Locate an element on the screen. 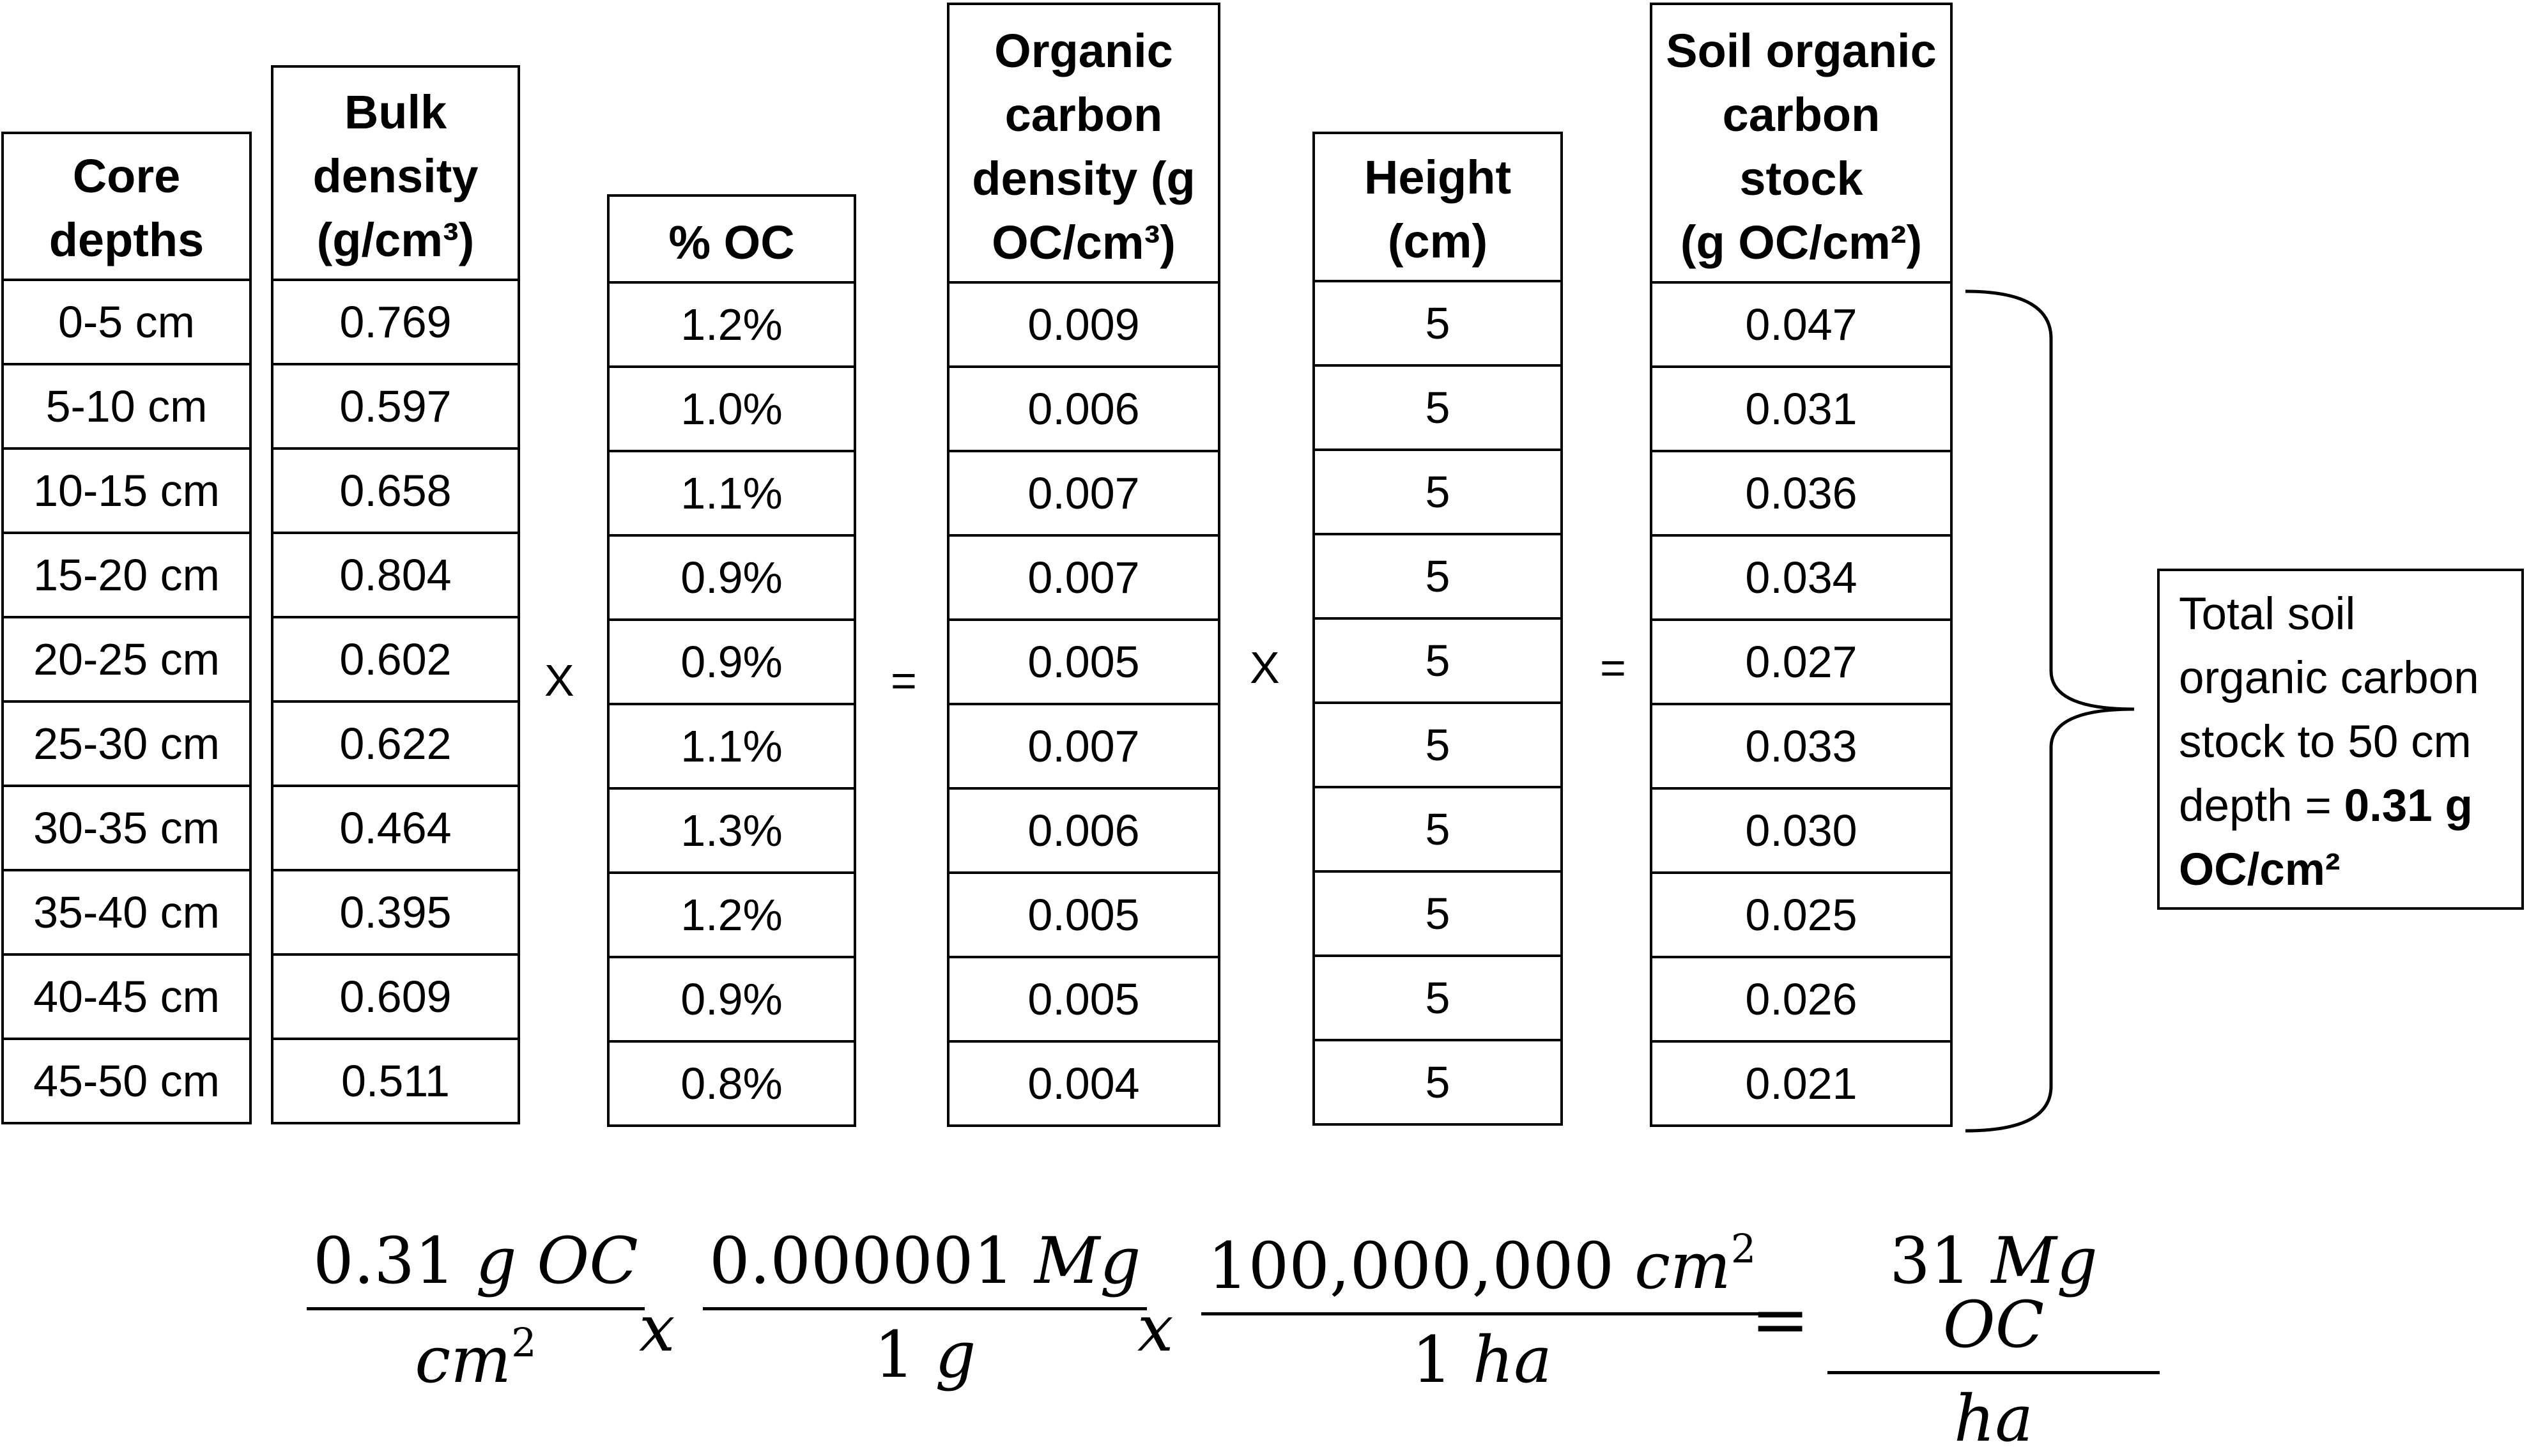 The height and width of the screenshot is (1456, 2529). total-value: 0.31 g OC/cm² is located at coordinates (2326, 838).